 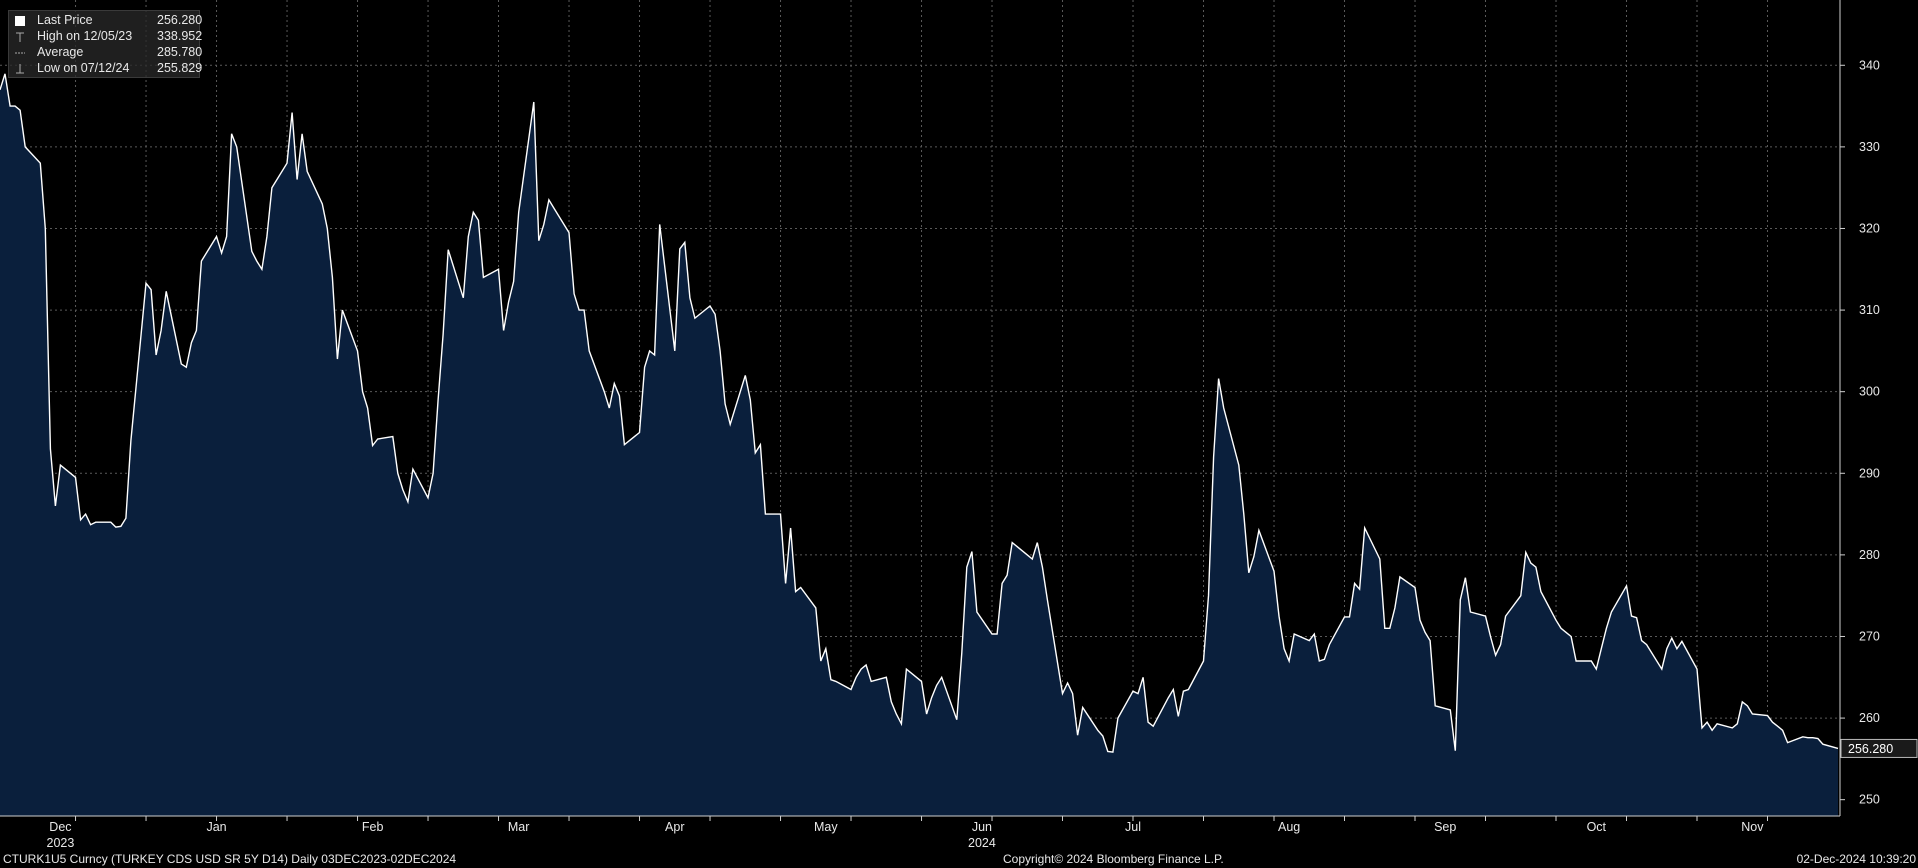 What do you see at coordinates (83, 68) in the screenshot?
I see `legend-low-label: Low on 07/12/24` at bounding box center [83, 68].